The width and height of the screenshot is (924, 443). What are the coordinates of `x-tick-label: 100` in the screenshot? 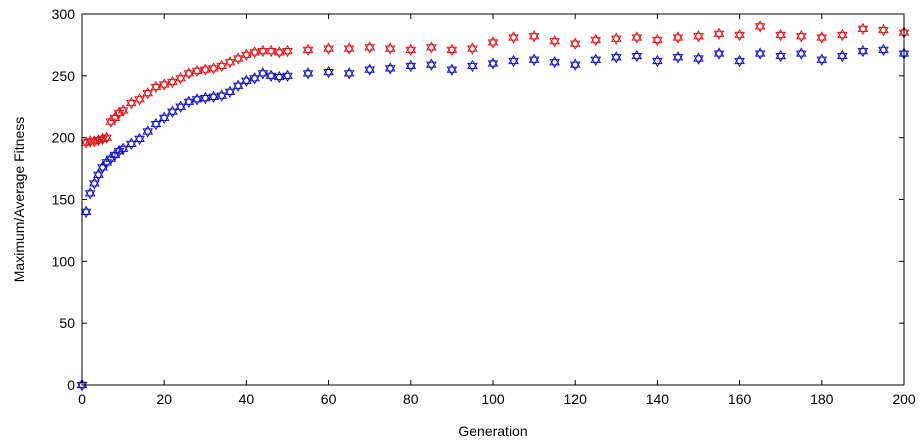 It's located at (493, 399).